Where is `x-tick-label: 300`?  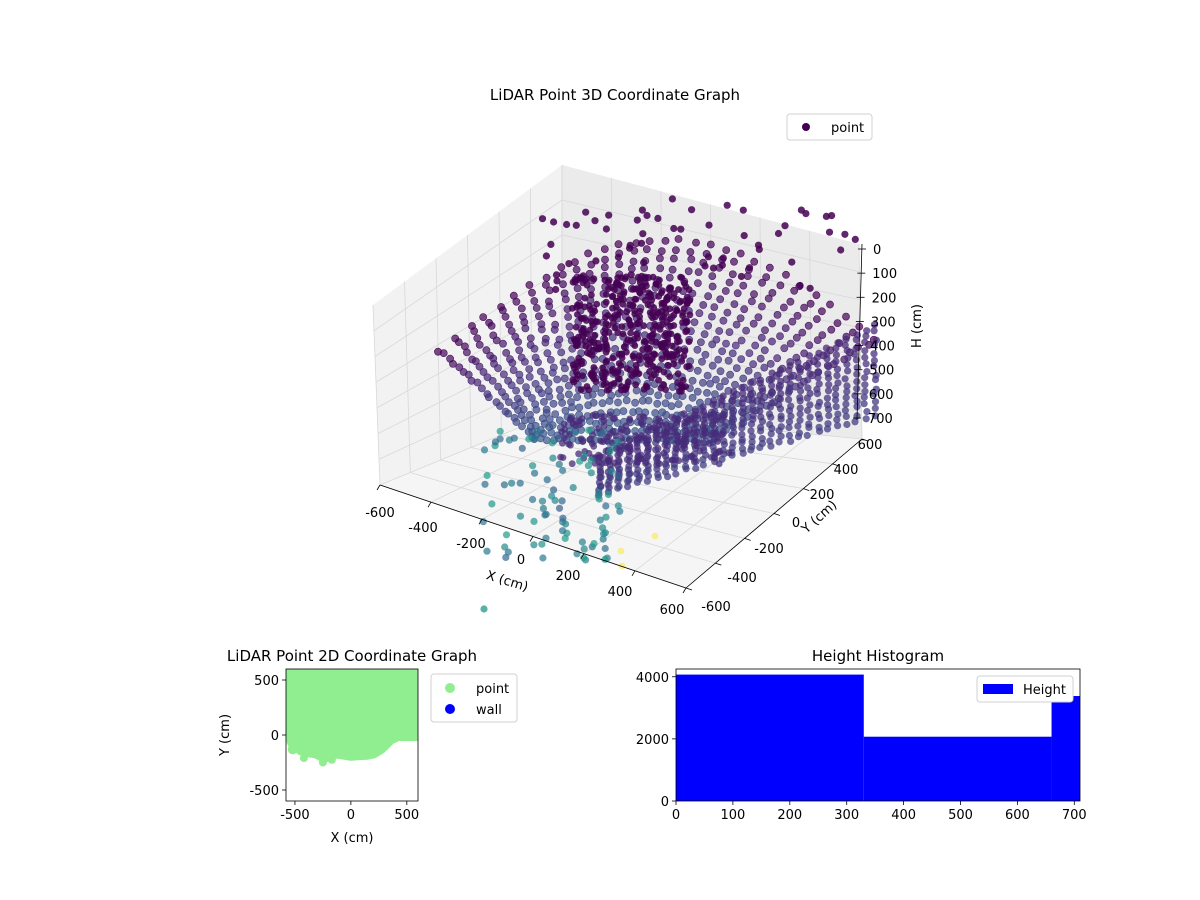
x-tick-label: 300 is located at coordinates (846, 815).